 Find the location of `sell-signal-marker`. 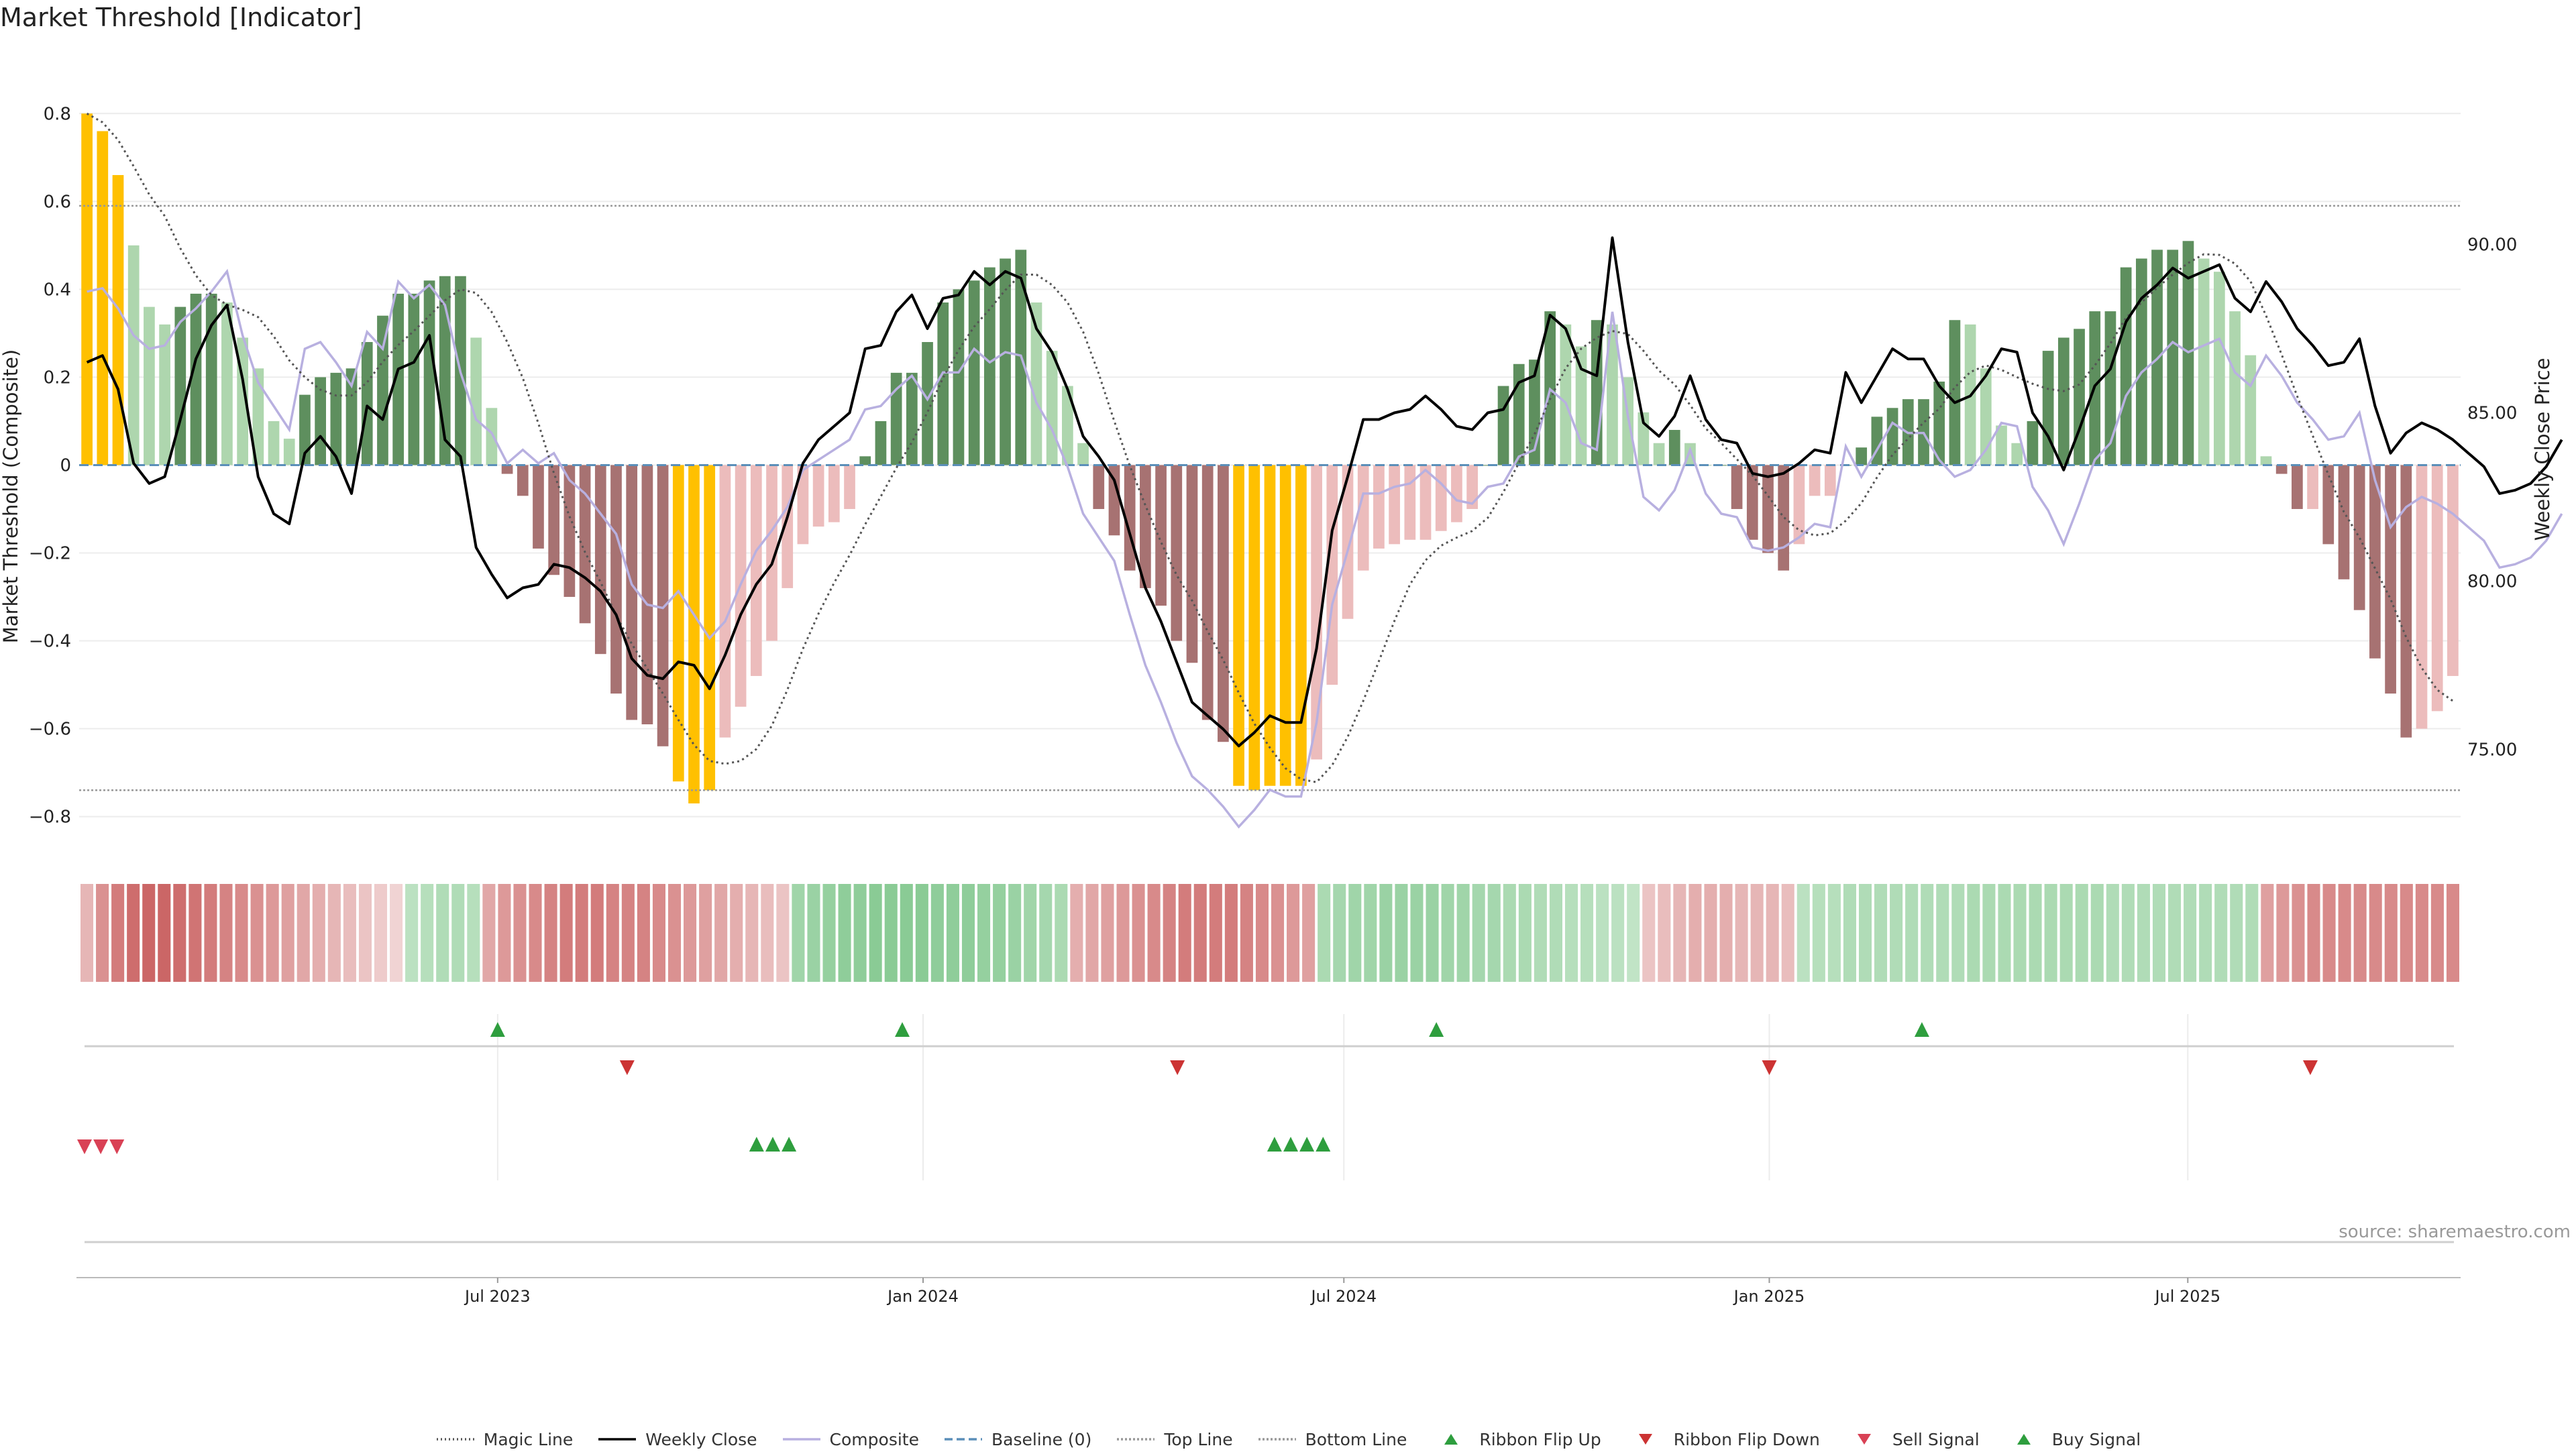

sell-signal-marker is located at coordinates (84, 1146).